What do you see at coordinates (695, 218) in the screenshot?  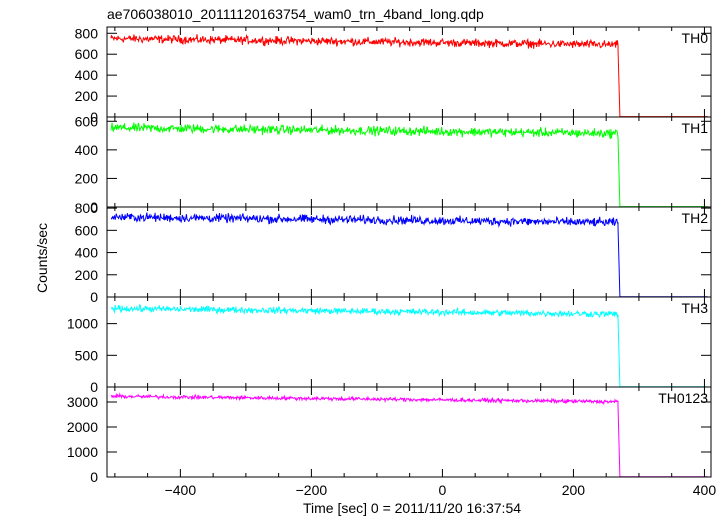 I see `panel-label-th2: TH2` at bounding box center [695, 218].